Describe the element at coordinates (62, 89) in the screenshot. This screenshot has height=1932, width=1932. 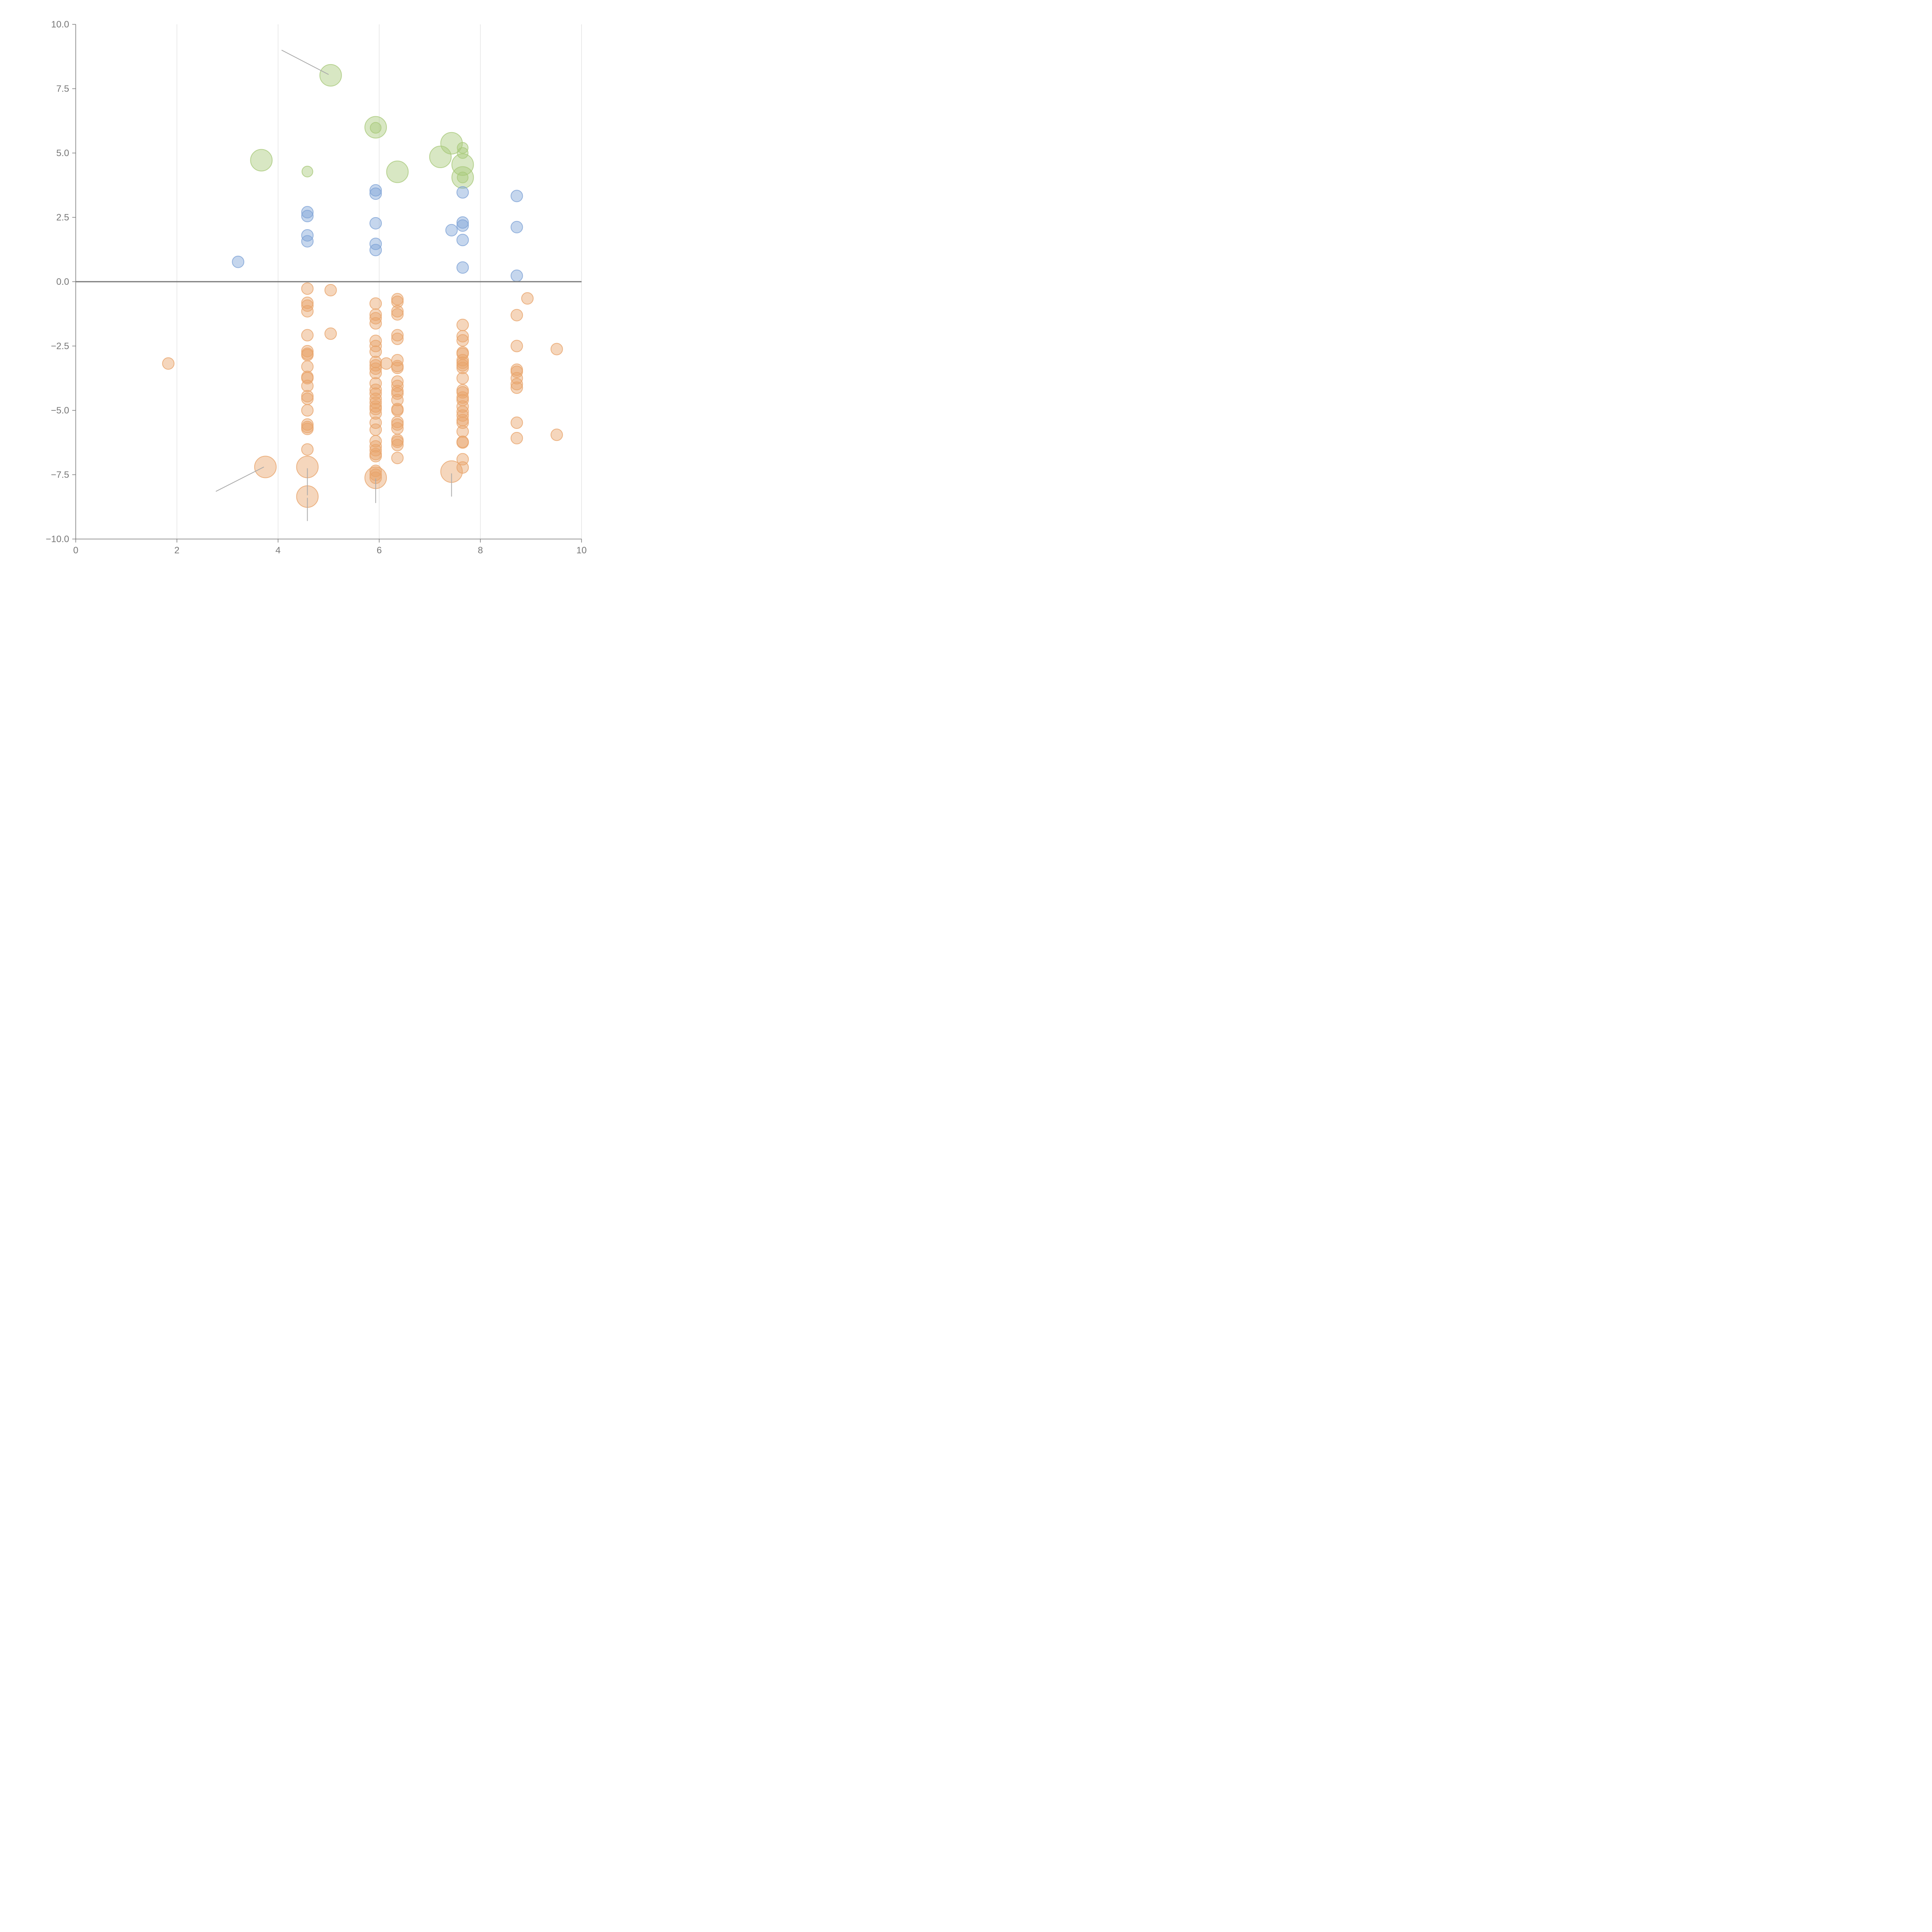
I see `y-tick-label: 7.5` at that location.